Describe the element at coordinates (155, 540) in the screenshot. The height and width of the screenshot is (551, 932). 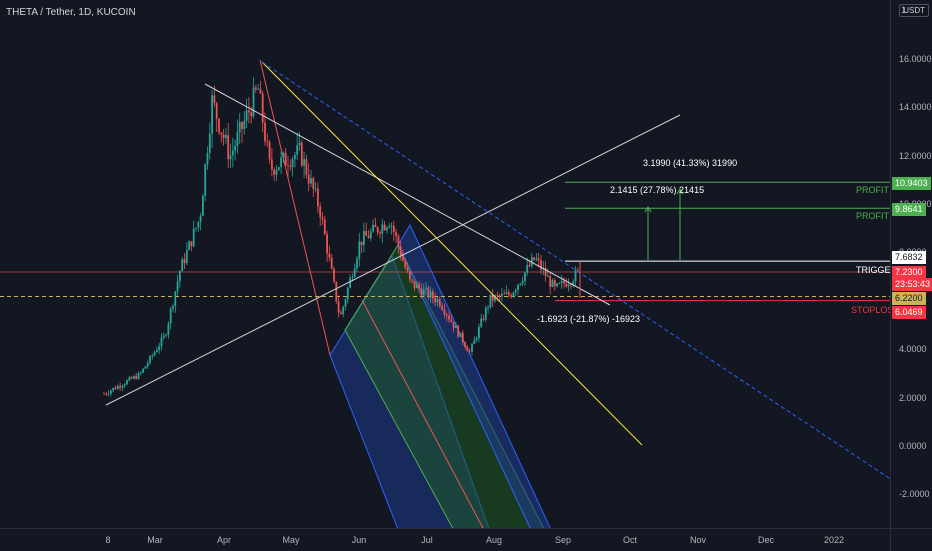
I see `time-tick-label: Mar` at that location.